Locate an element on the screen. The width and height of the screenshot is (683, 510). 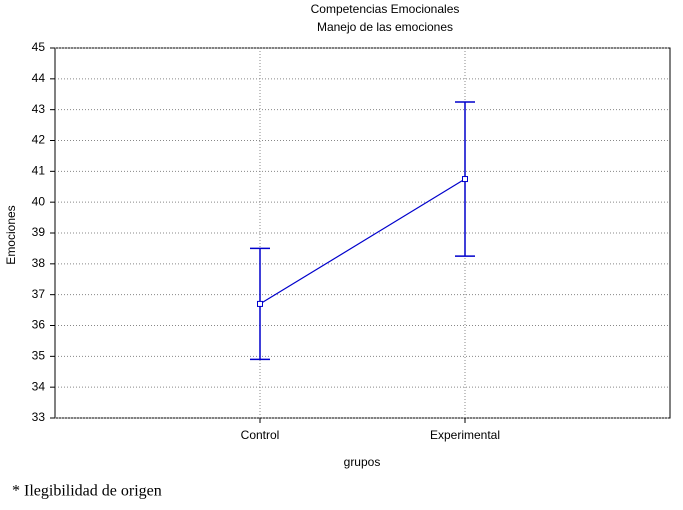
y-axis-label: Emociones is located at coordinates (11, 234).